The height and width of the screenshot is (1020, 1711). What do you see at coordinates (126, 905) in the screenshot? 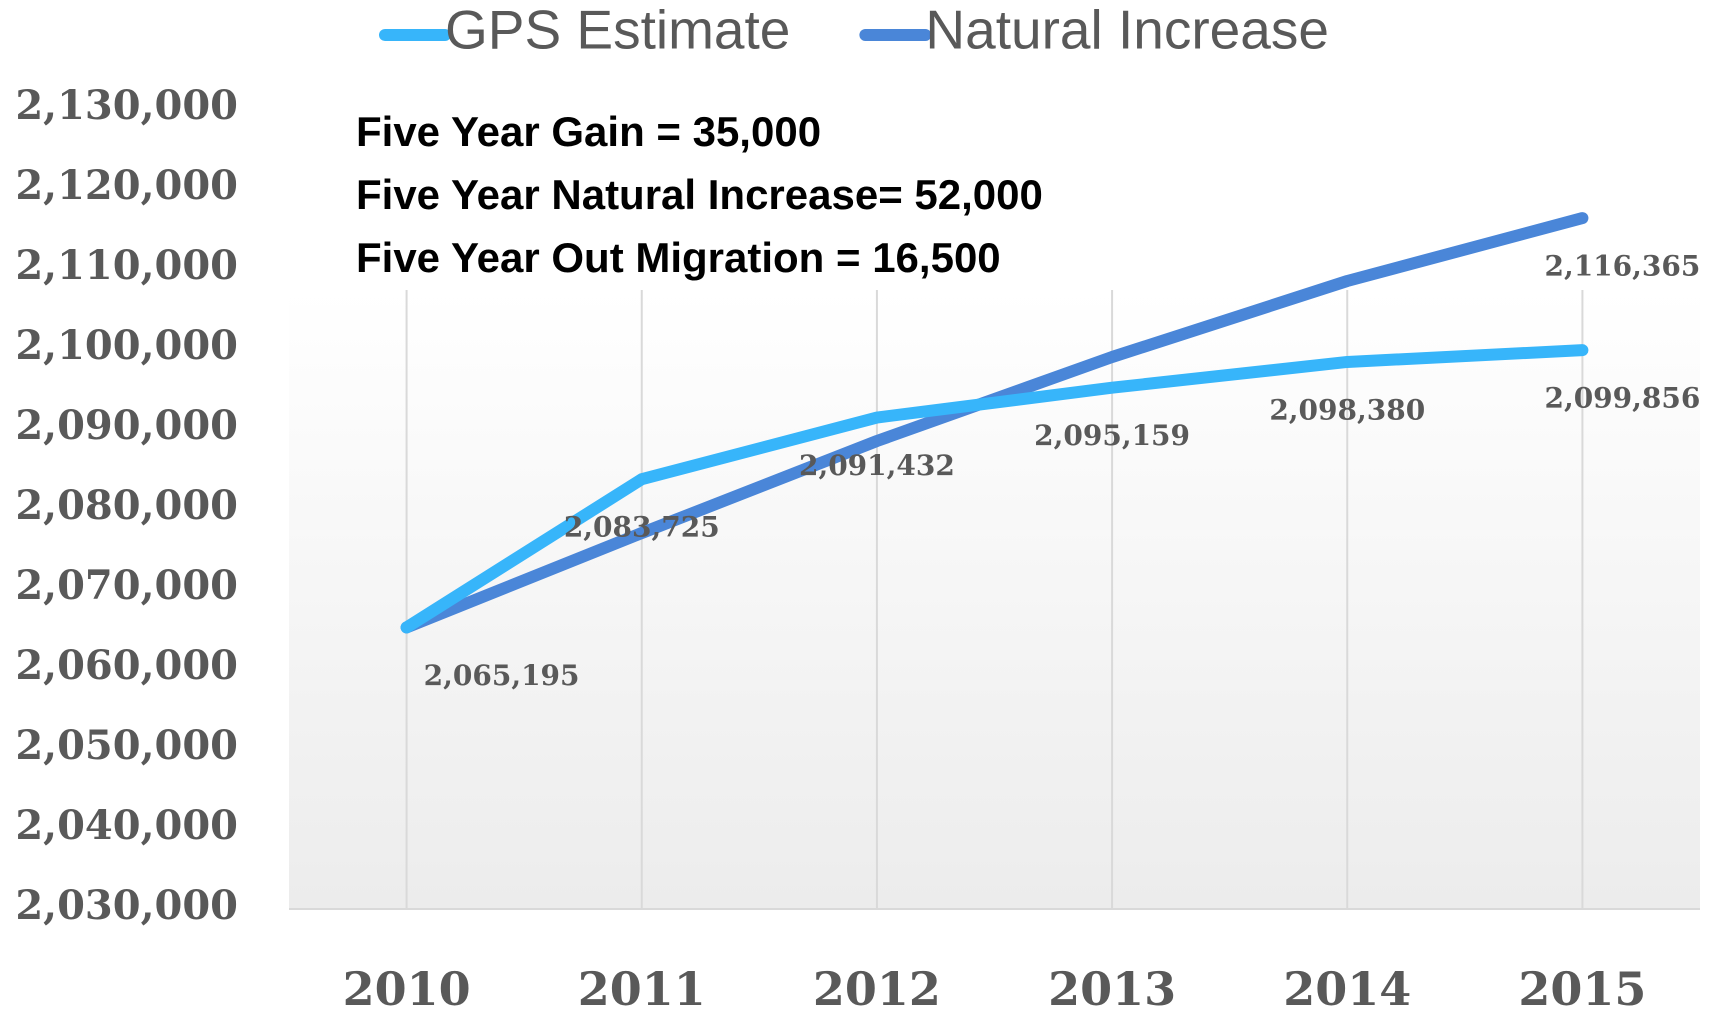
I see `y-tick-label: 2,030,000` at bounding box center [126, 905].